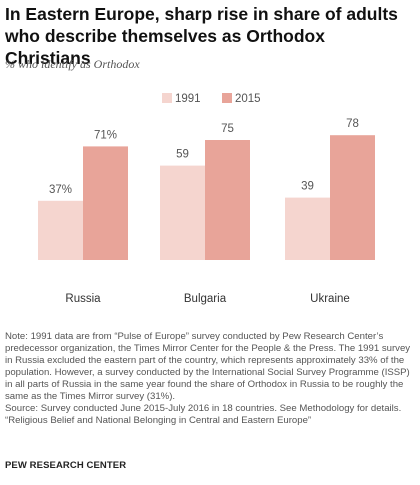 Image resolution: width=420 pixels, height=485 pixels. What do you see at coordinates (307, 228) in the screenshot?
I see `bar-ukraine-1991` at bounding box center [307, 228].